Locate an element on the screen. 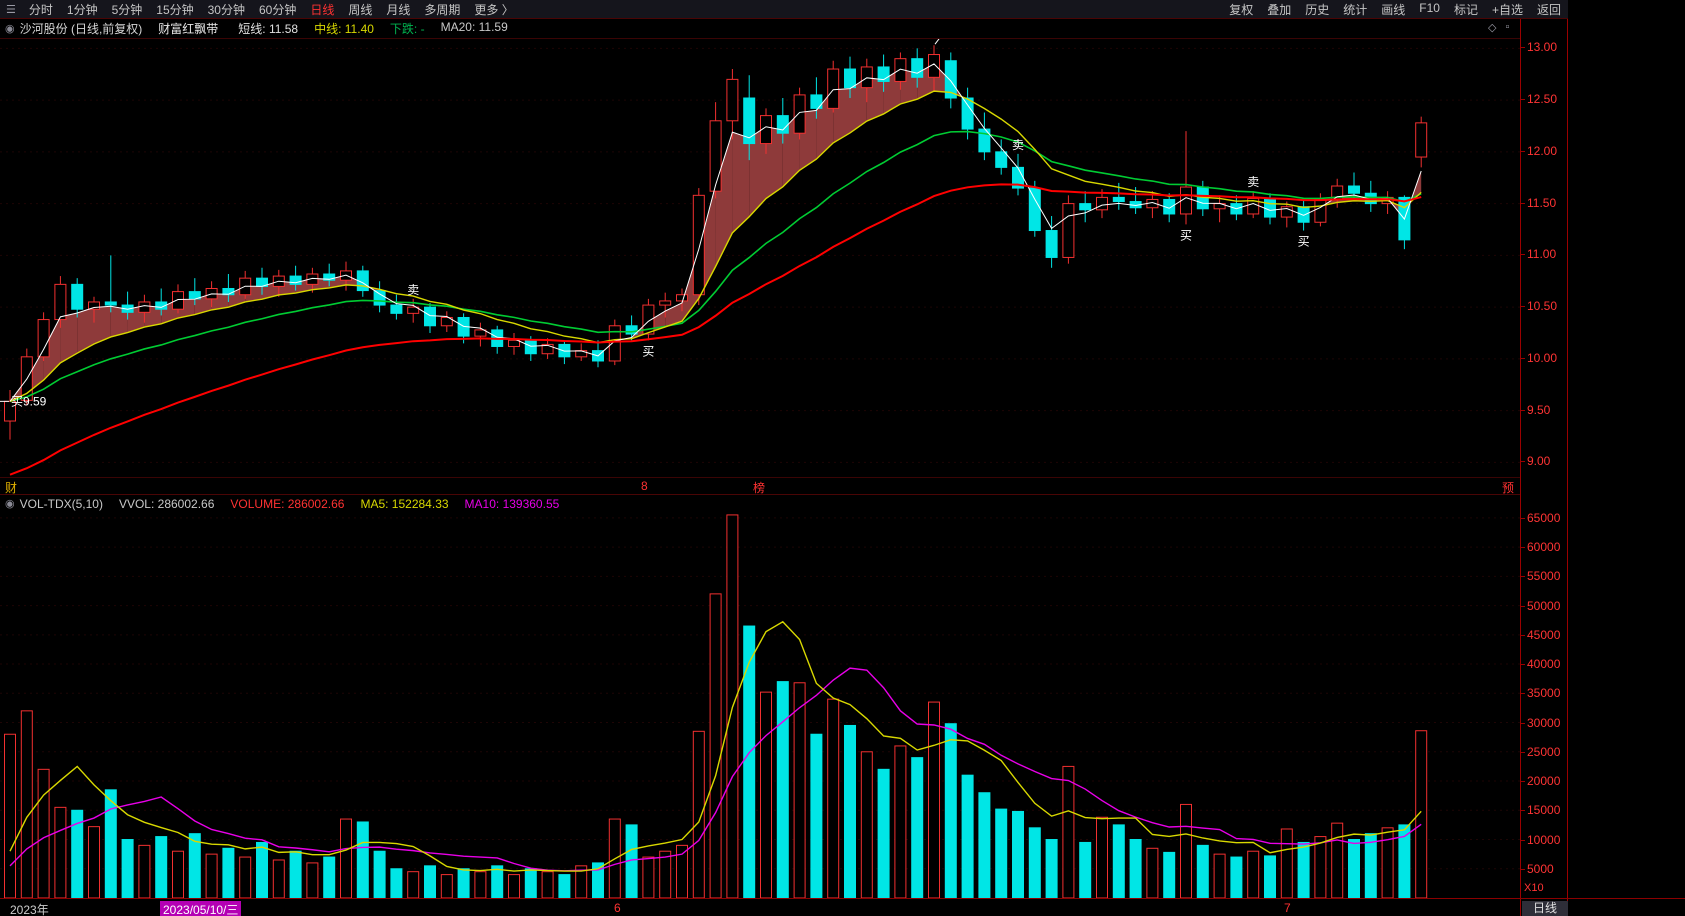 Image resolution: width=1685 pixels, height=916 pixels. axis-label: 40000 is located at coordinates (1544, 664).